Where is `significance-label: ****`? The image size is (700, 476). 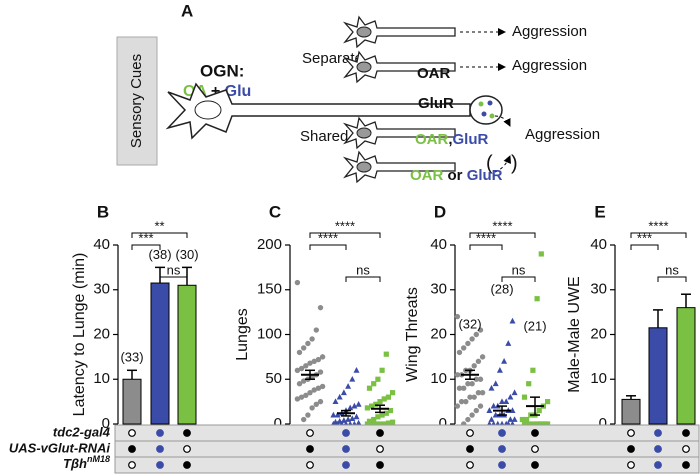
significance-label: **** is located at coordinates (658, 225).